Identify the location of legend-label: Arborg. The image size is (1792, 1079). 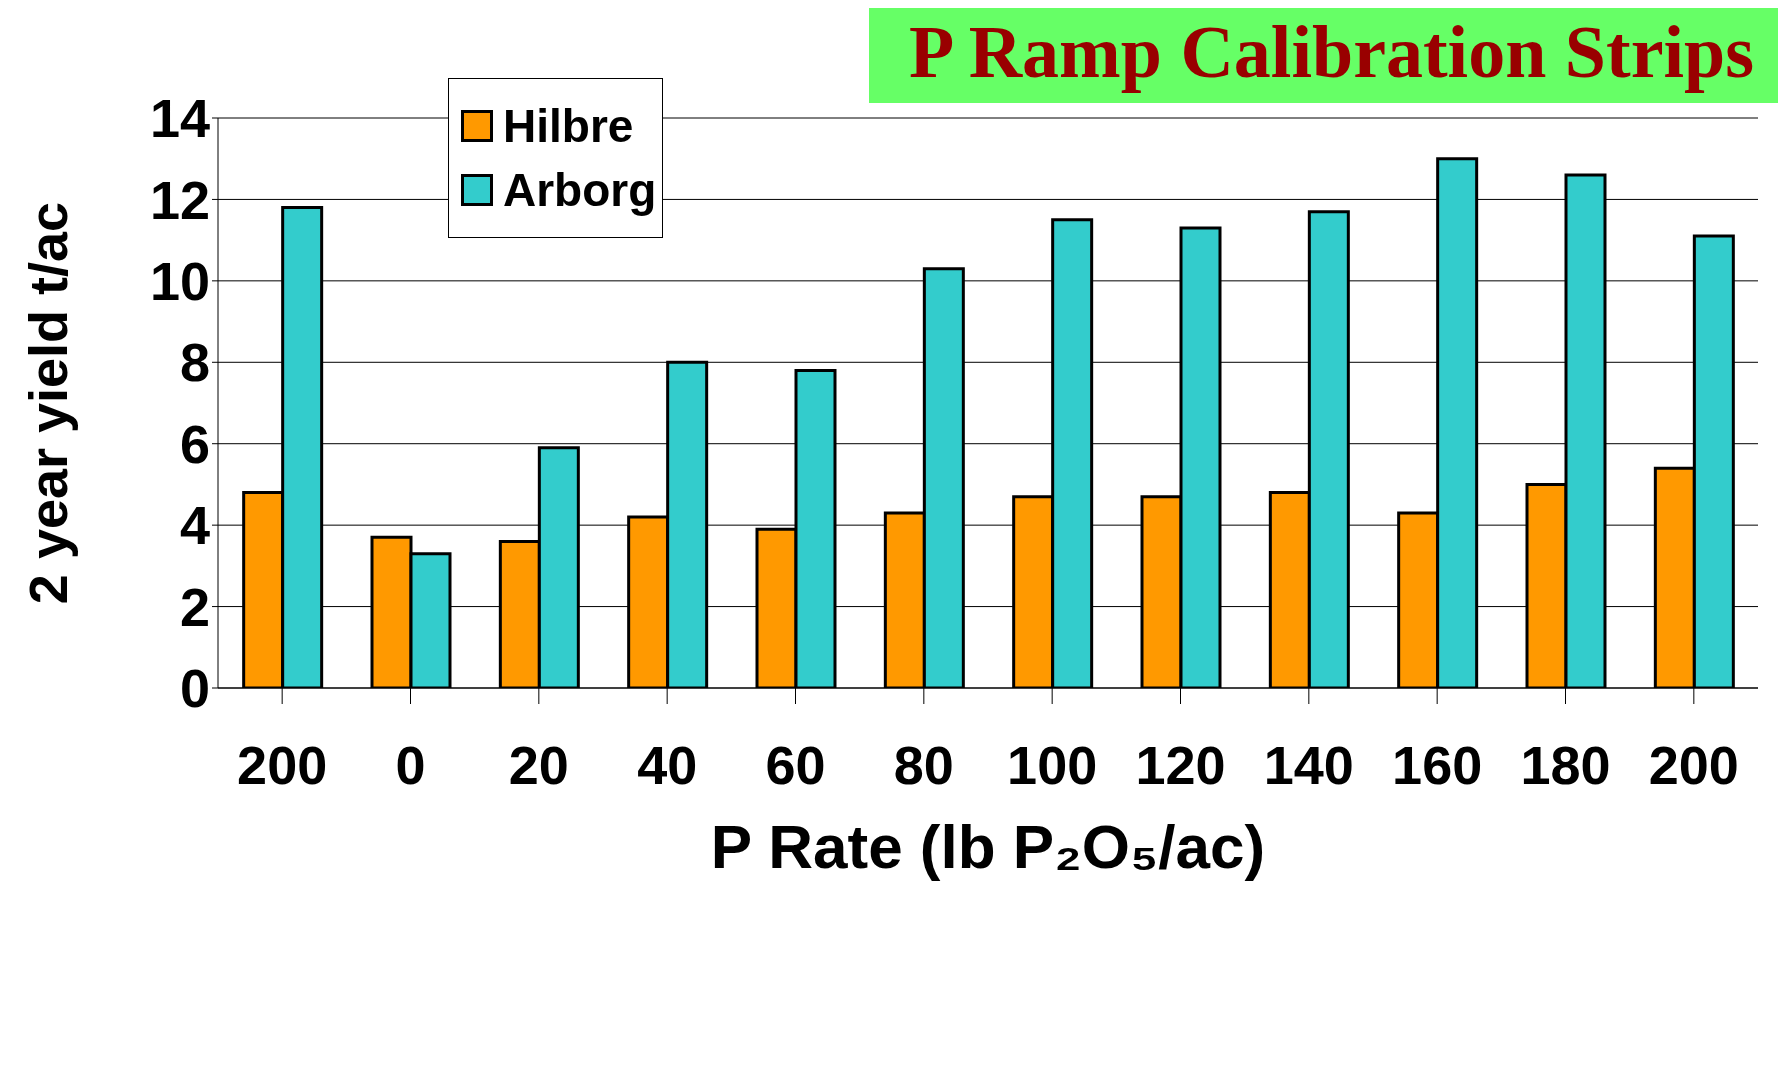
(580, 190).